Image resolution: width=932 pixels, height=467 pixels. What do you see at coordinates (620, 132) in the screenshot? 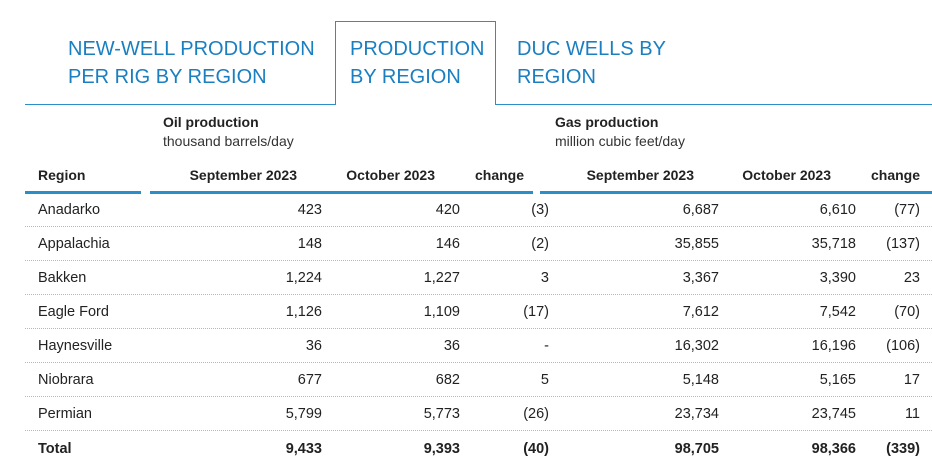
I see `gas-production-group-header: Gas production million cubic feet/day` at bounding box center [620, 132].